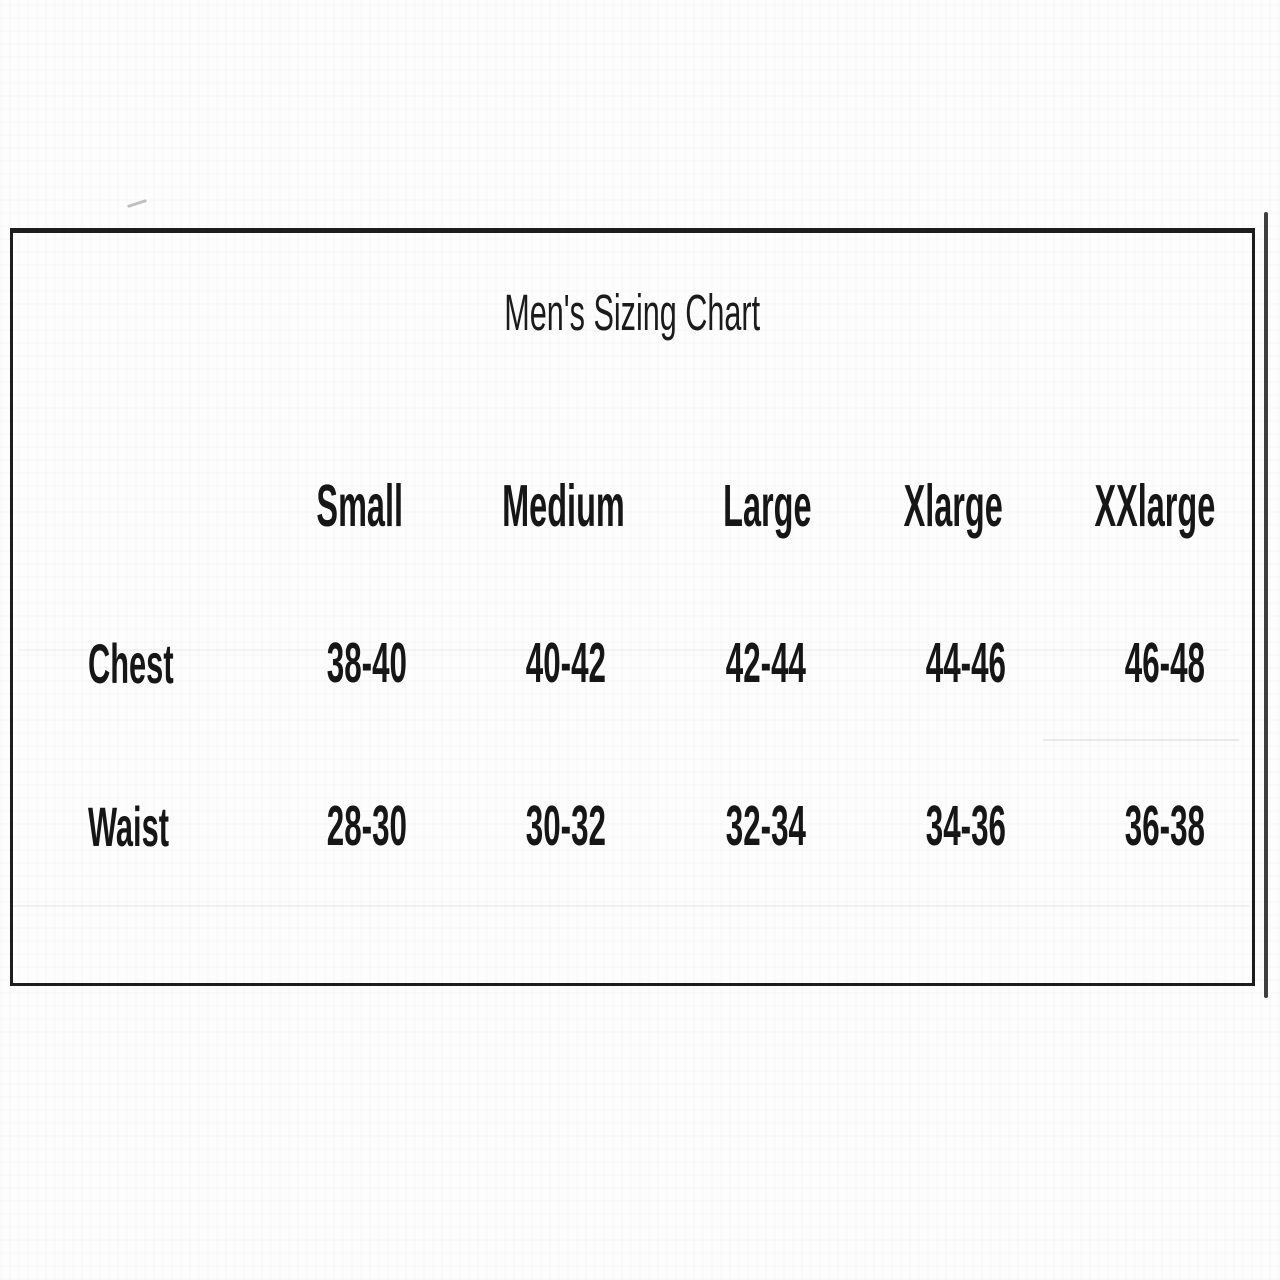 This screenshot has height=1280, width=1280. I want to click on column-header-large: Large, so click(767, 506).